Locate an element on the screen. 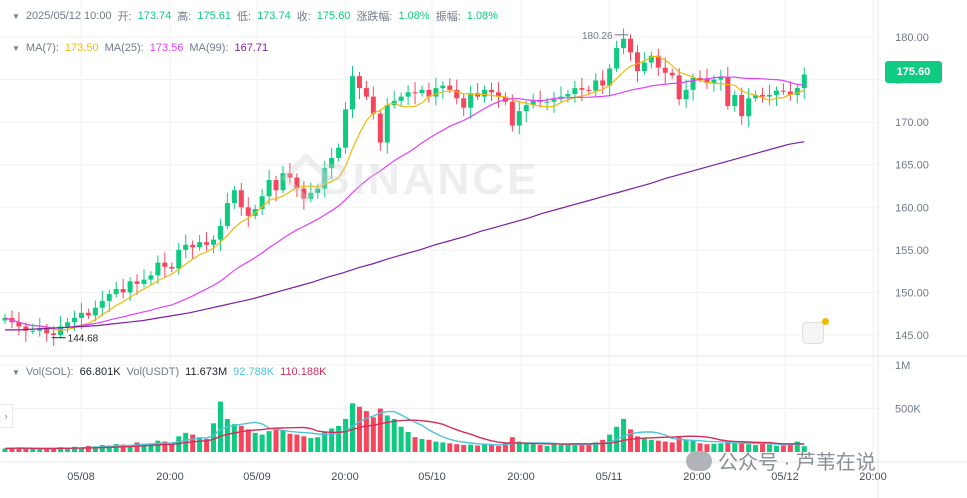  ma25-value: 173.56 is located at coordinates (166, 48).